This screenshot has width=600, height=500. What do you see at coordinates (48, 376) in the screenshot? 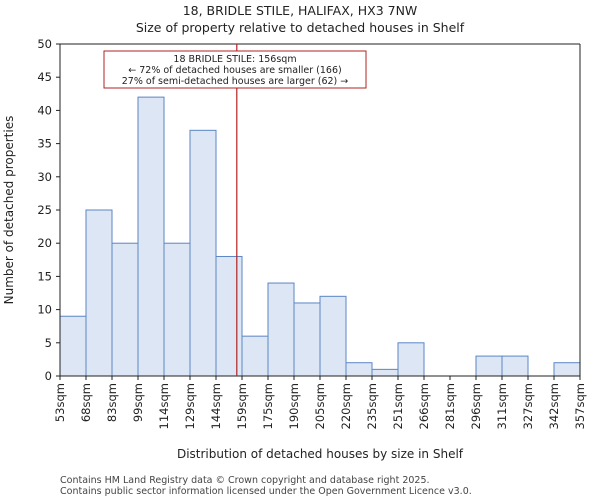
I see `y-tick-label: 0` at bounding box center [48, 376].